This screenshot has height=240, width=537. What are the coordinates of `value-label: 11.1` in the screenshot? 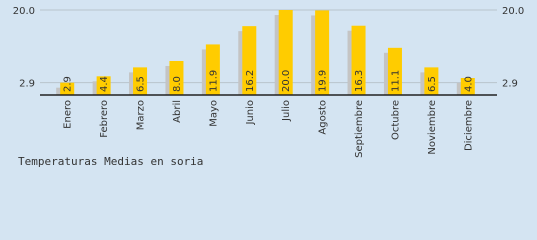 It's located at (395, 81).